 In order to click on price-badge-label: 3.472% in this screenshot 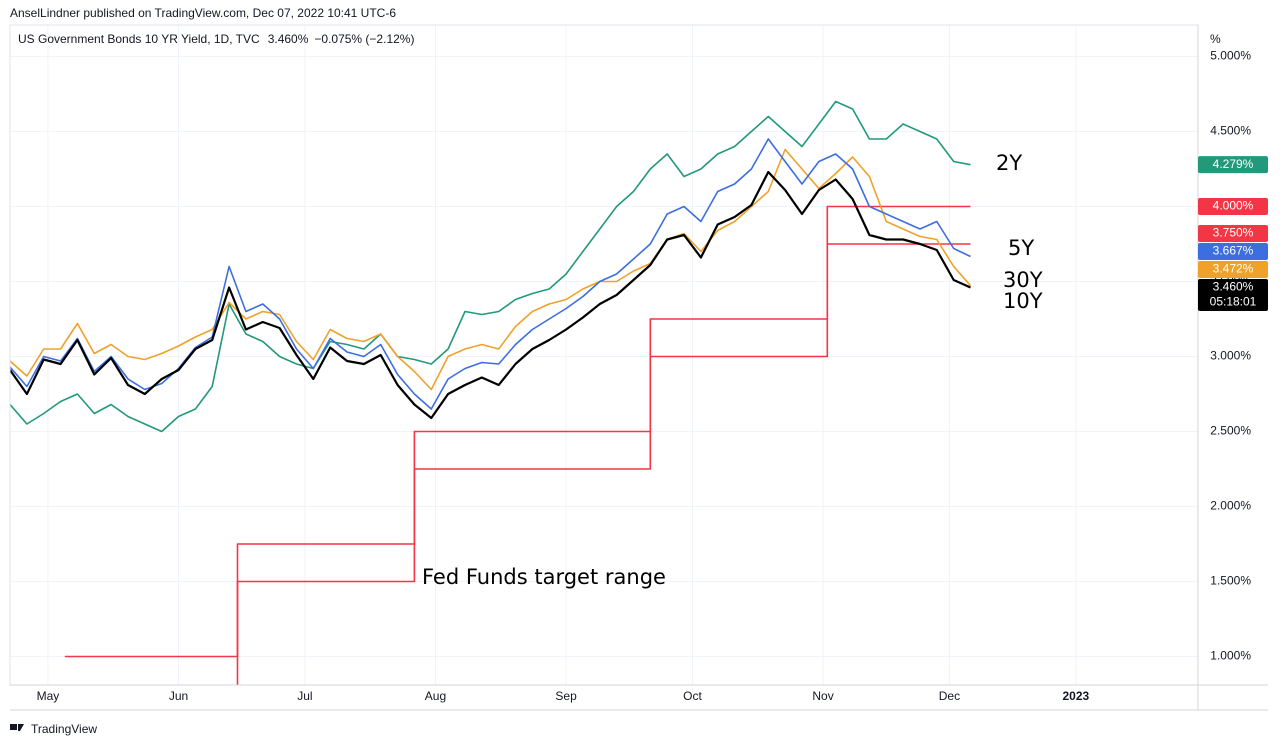, I will do `click(1233, 269)`.